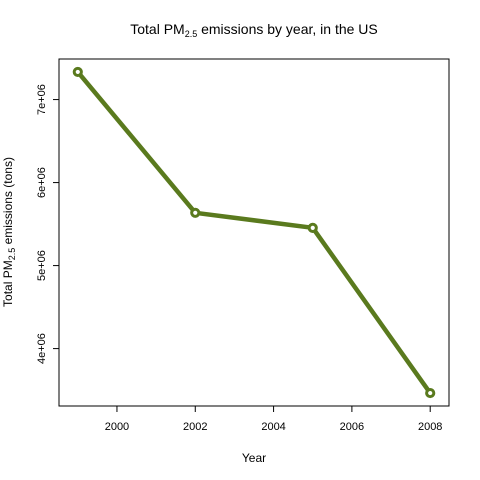 This screenshot has height=480, width=480. I want to click on chart-title: Total PM2.5 emissions by year, in the US, so click(254, 30).